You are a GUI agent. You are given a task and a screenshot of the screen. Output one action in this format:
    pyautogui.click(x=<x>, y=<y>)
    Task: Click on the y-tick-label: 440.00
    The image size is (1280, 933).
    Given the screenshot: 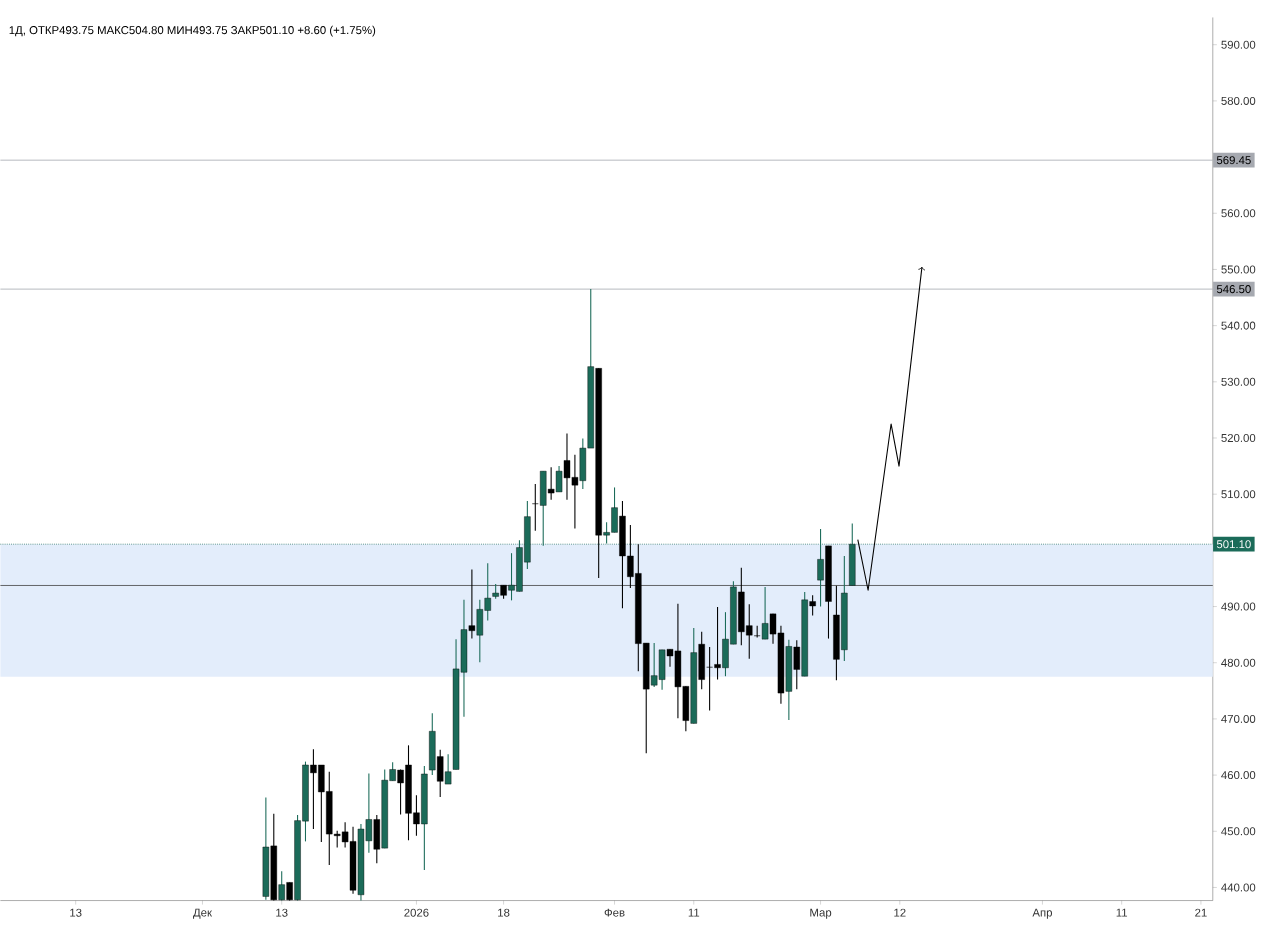 What is the action you would take?
    pyautogui.click(x=1238, y=887)
    